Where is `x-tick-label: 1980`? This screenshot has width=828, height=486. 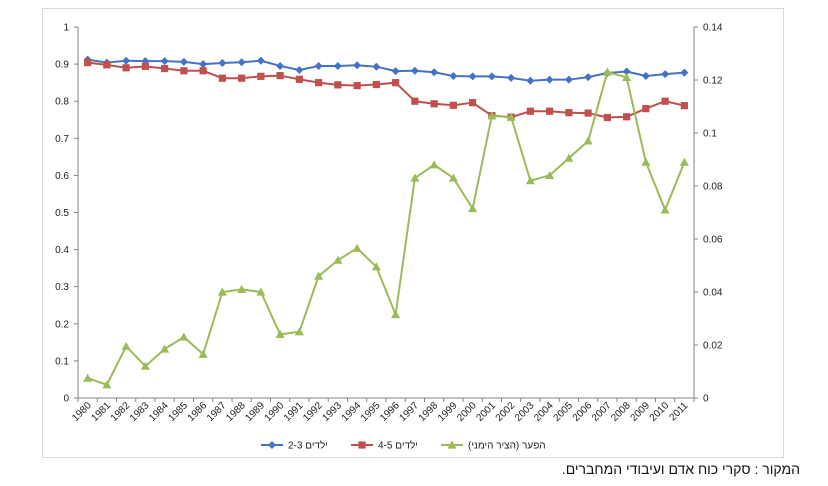 x-tick-label: 1980 is located at coordinates (82, 412).